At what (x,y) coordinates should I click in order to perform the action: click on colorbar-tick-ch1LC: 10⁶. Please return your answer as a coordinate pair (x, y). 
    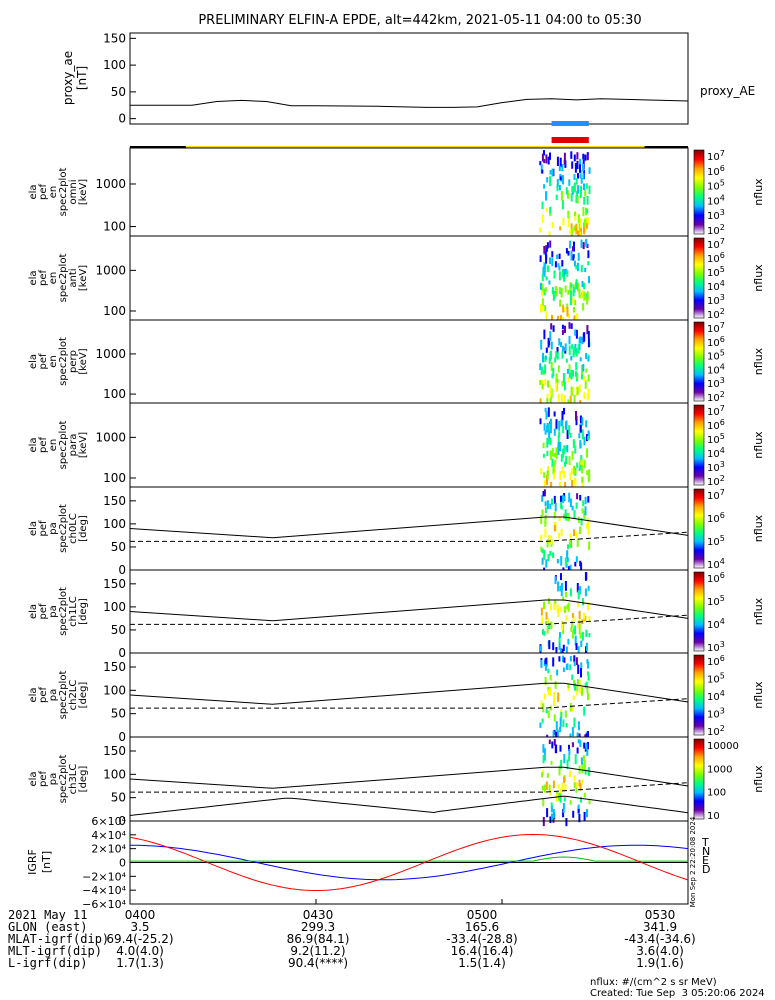
    Looking at the image, I should click on (716, 578).